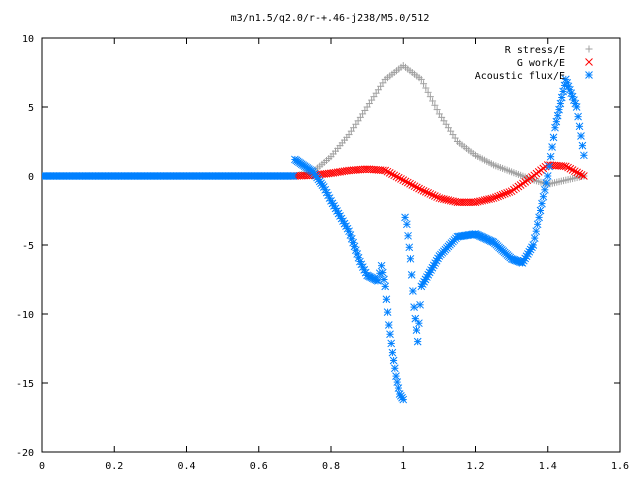  I want to click on x-tick-label: 0.4, so click(186, 466).